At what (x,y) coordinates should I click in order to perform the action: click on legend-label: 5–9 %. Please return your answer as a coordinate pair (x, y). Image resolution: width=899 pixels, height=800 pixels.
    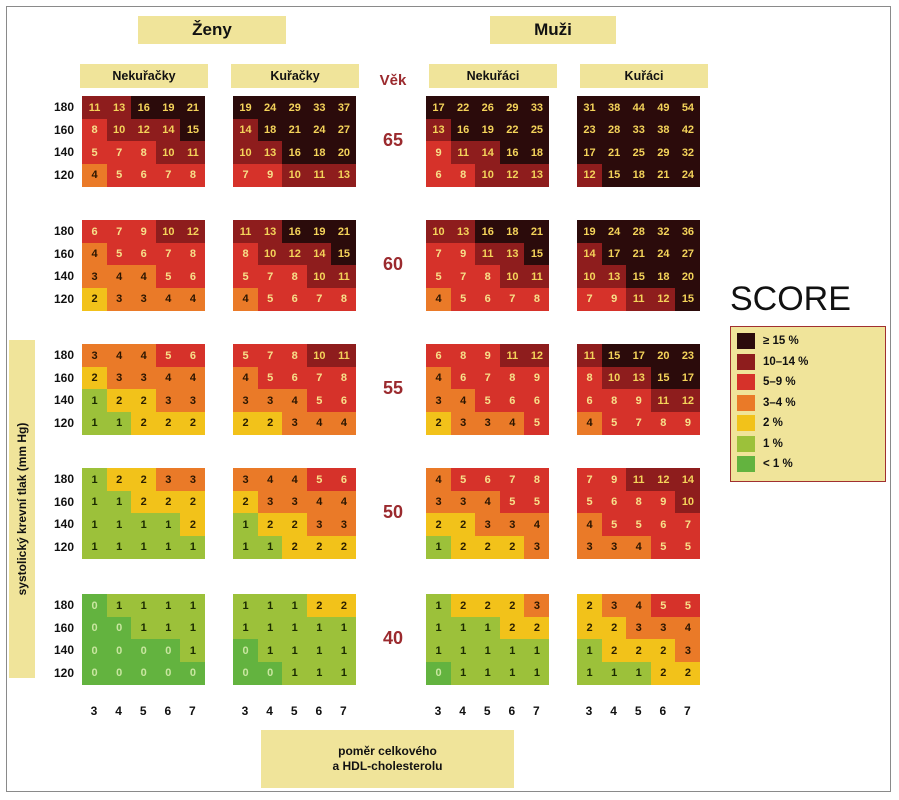
    Looking at the image, I should click on (779, 382).